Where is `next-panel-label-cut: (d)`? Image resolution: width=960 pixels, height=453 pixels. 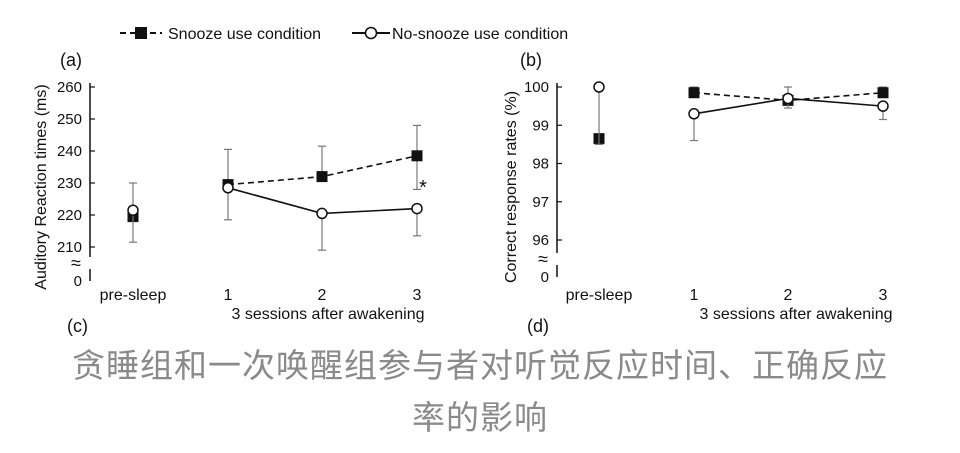
next-panel-label-cut: (d) is located at coordinates (538, 326).